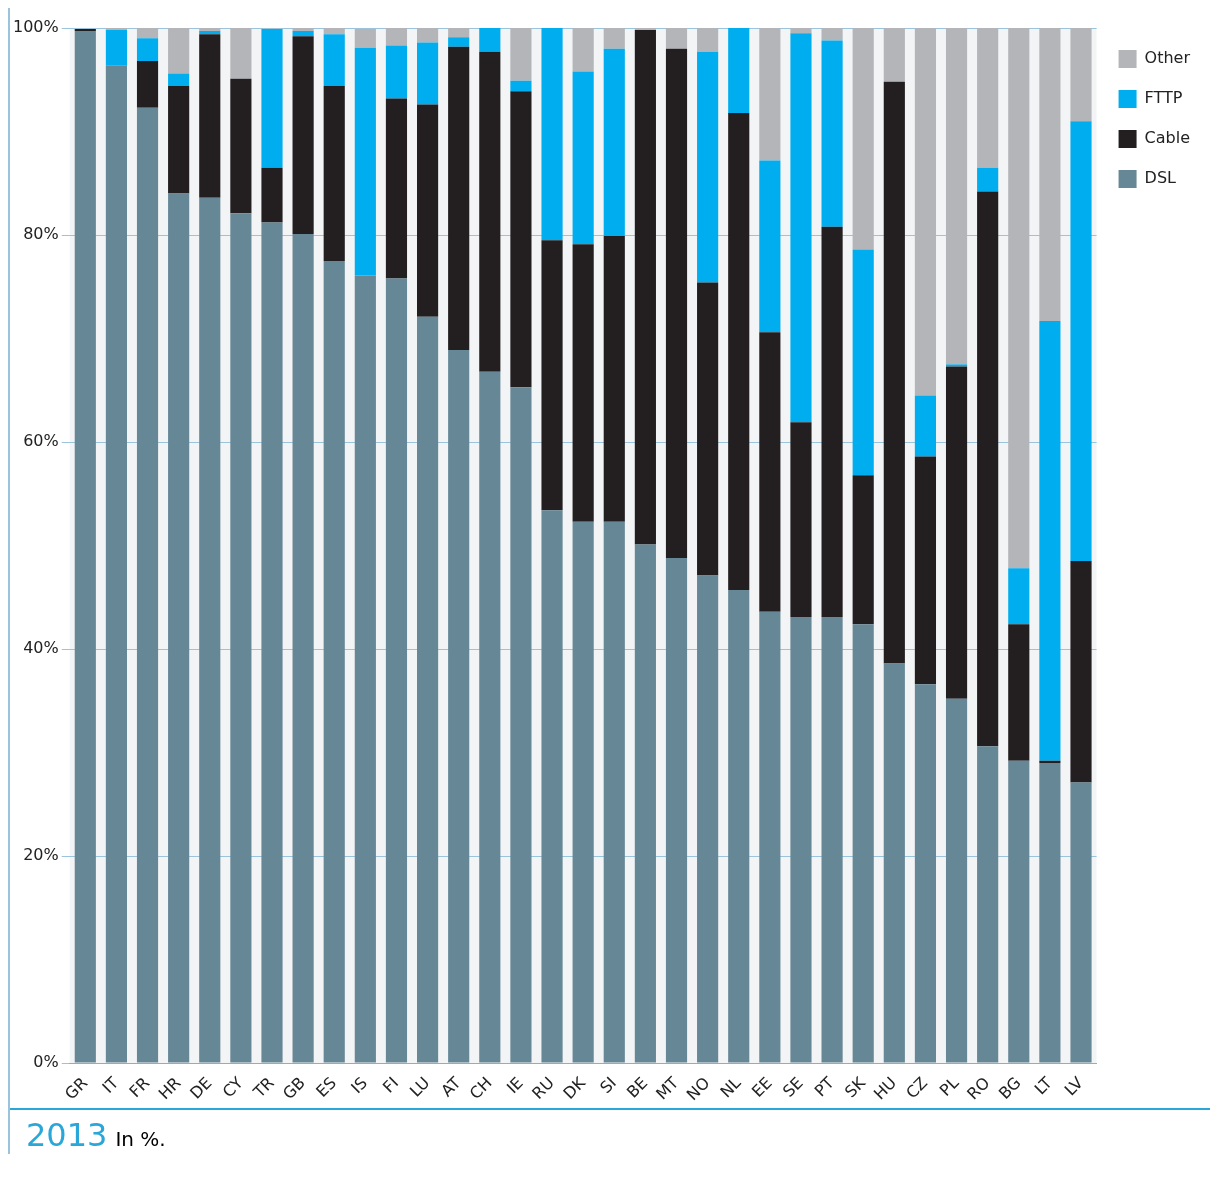 The width and height of the screenshot is (1223, 1181). Describe the element at coordinates (761, 1087) in the screenshot. I see `x-tick-label: EE` at that location.